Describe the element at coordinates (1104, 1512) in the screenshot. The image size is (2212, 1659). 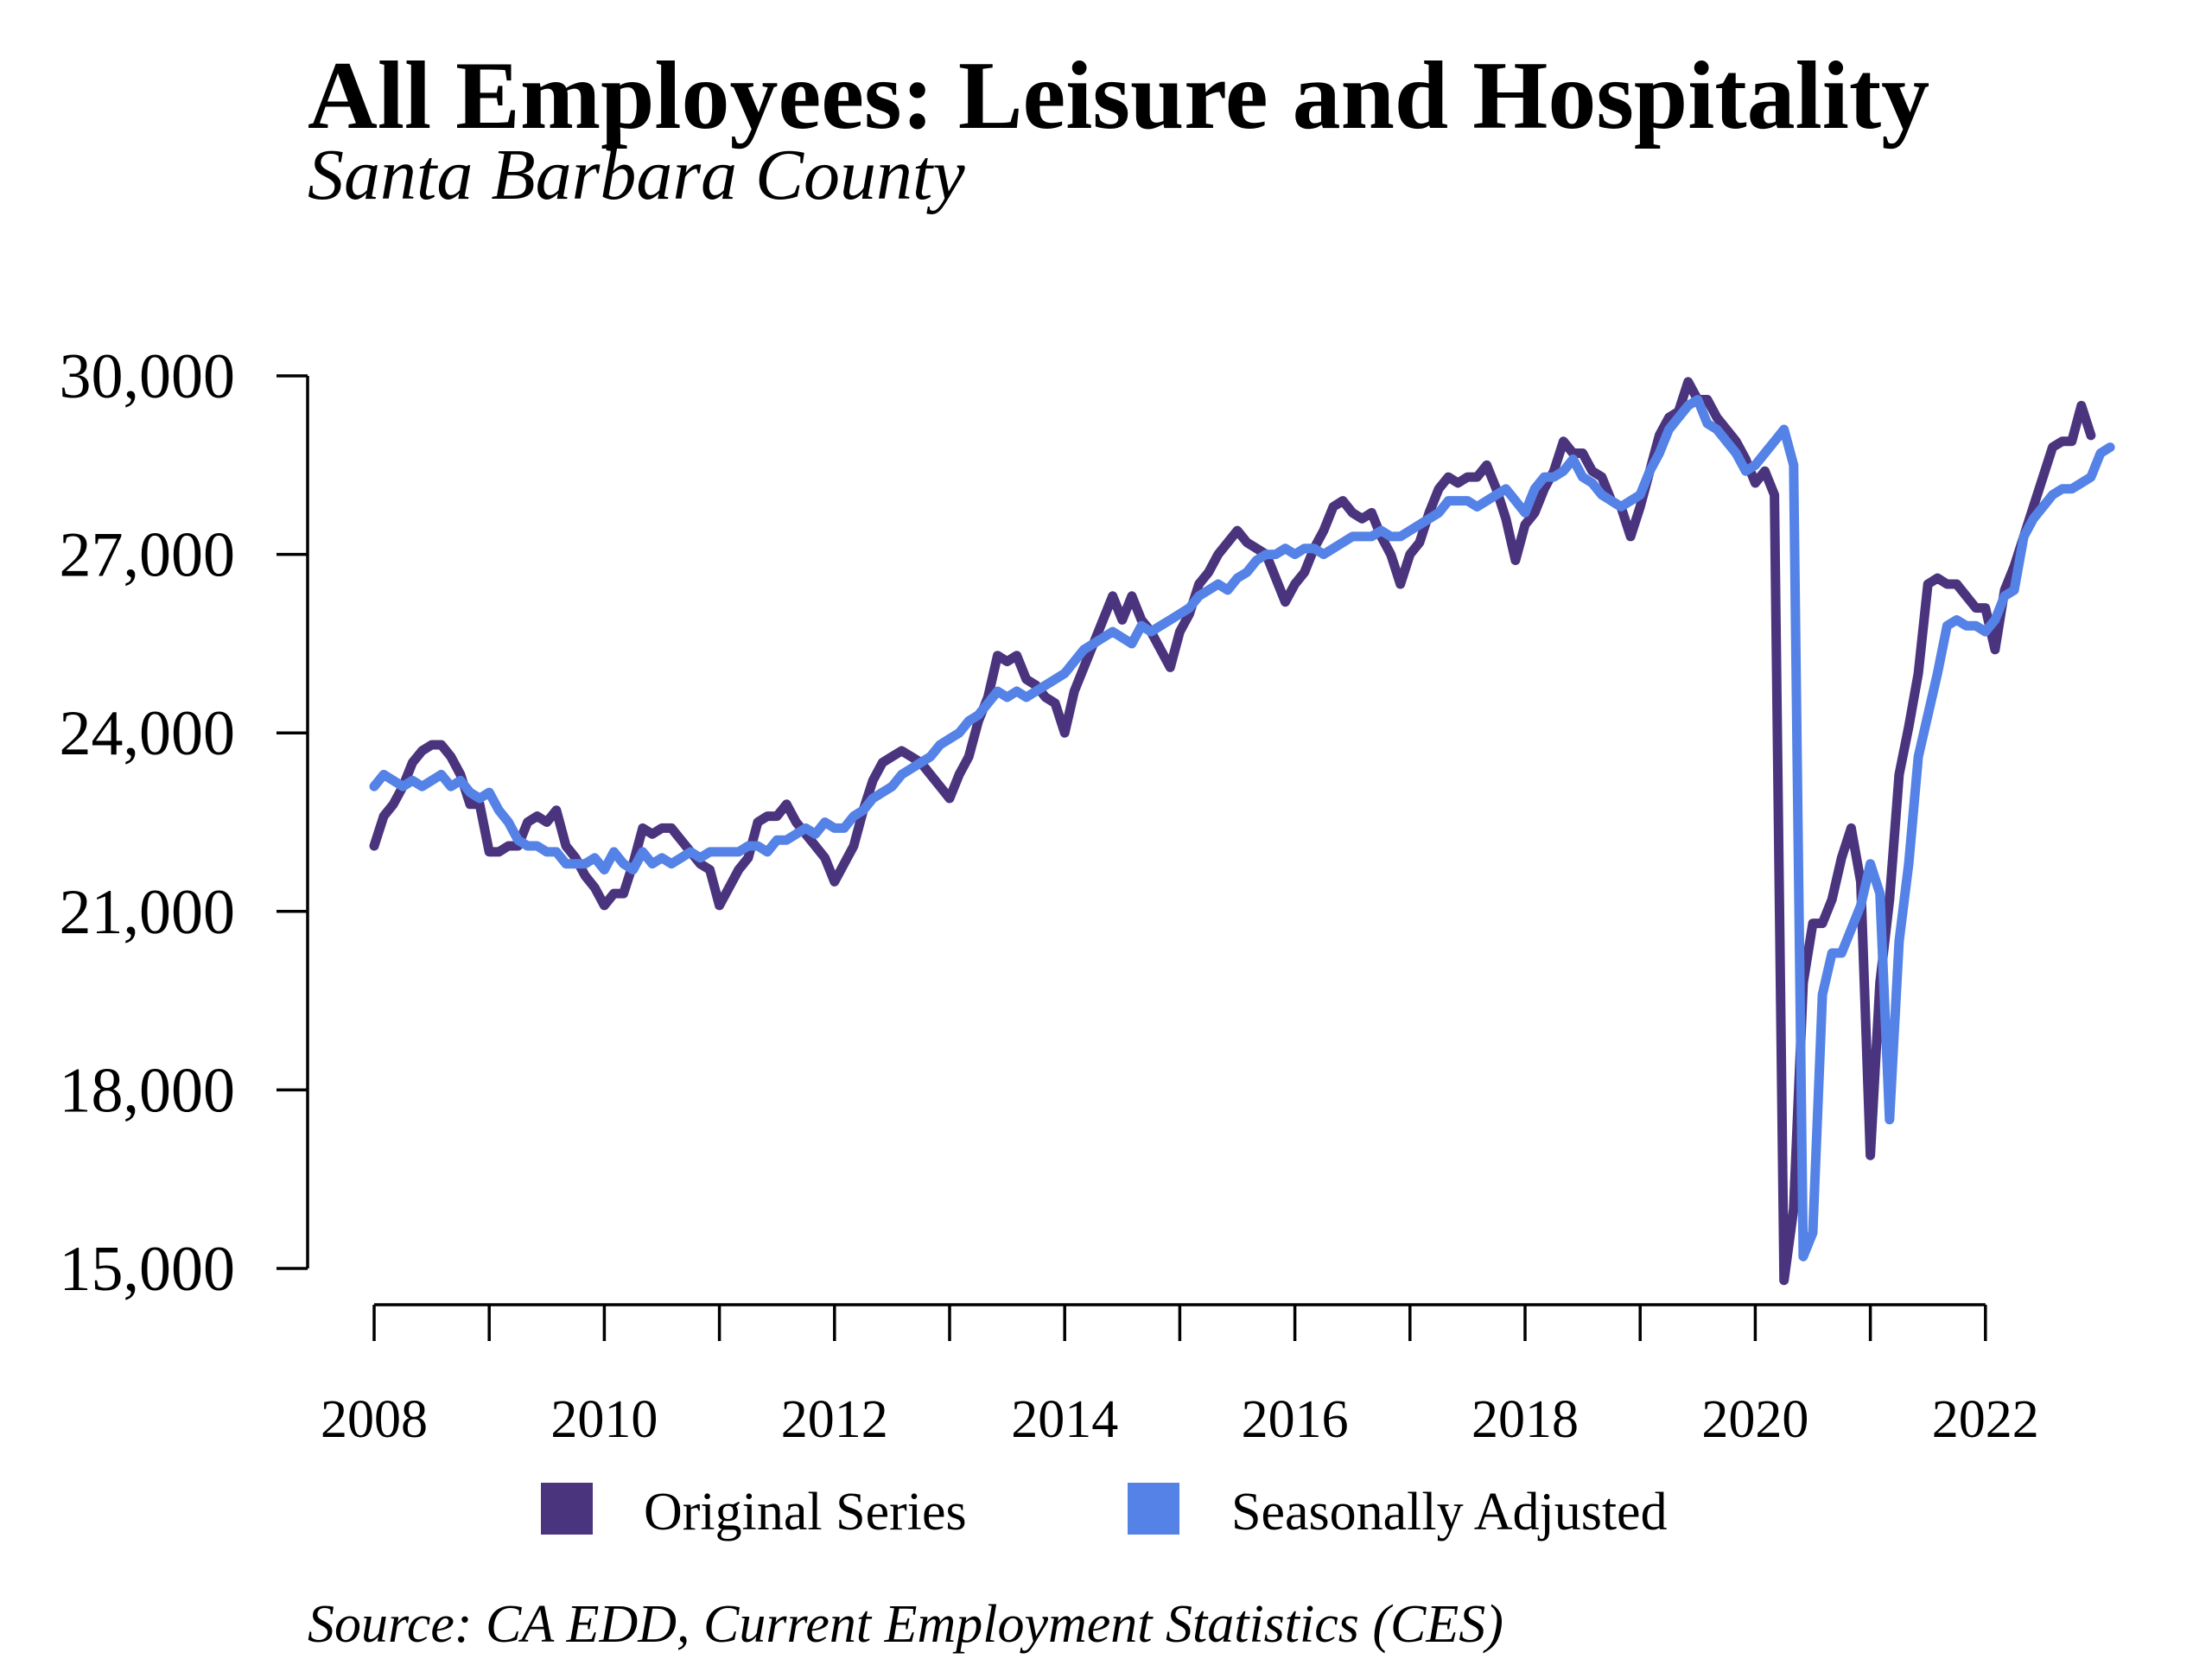
I see `legend: Original Series Seasonally Adjusted` at that location.